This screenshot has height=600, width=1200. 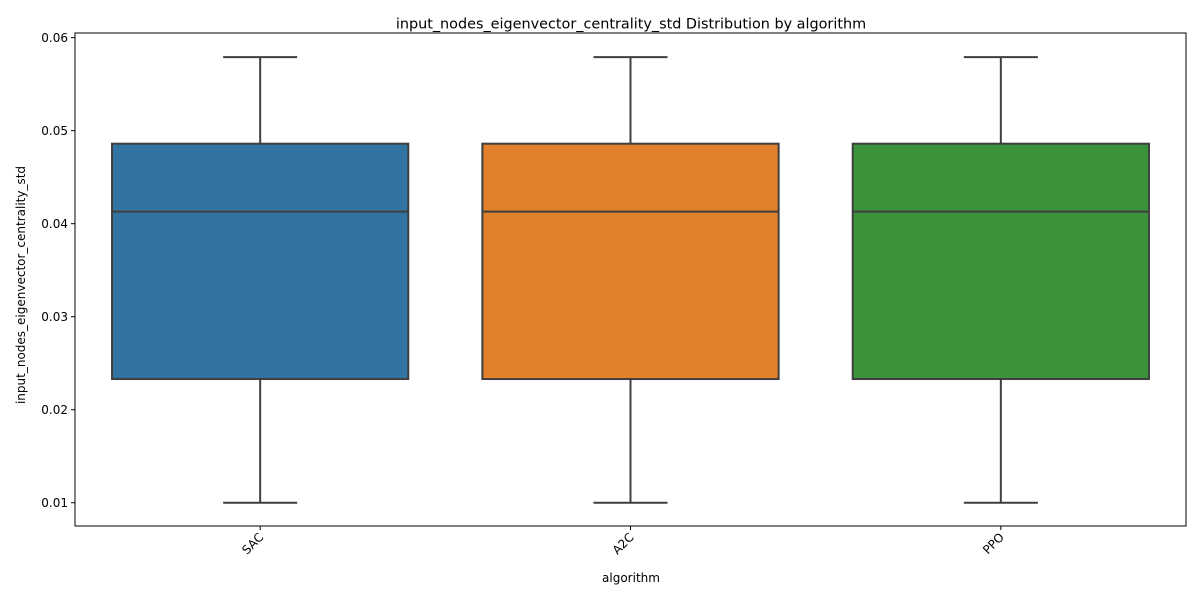 I want to click on x-axis: SAC A2C PPO, so click(x=623, y=541).